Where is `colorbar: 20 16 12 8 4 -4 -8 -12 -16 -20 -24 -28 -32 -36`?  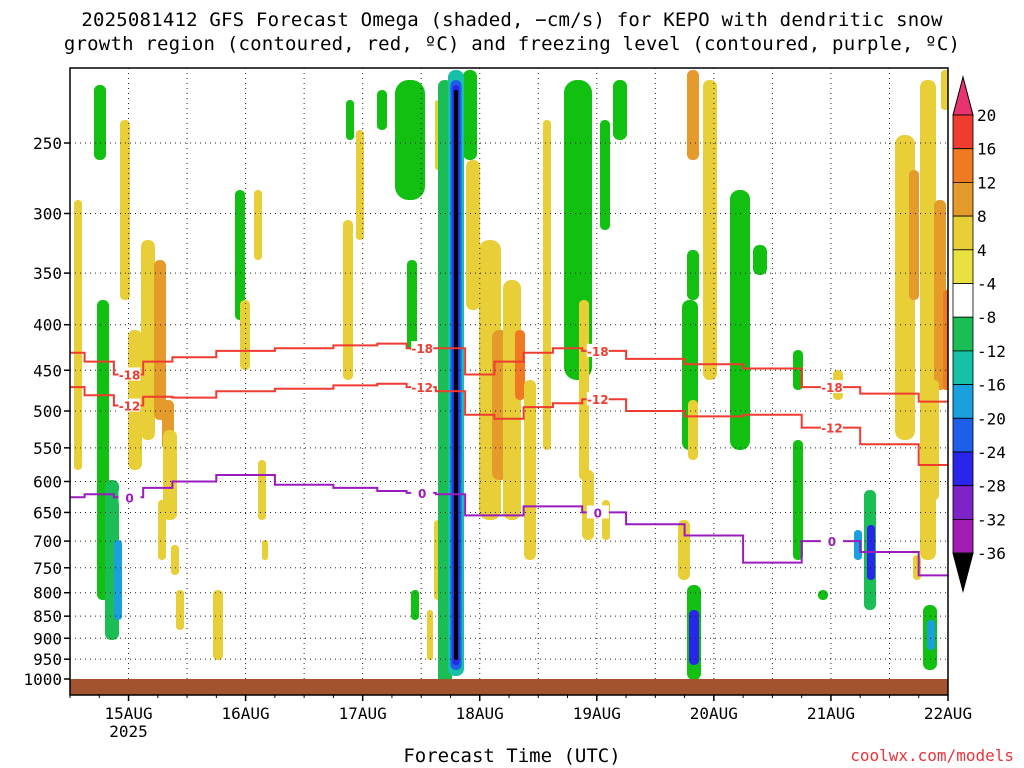
colorbar: 20 16 12 8 4 -4 -8 -12 -16 -20 -24 -28 -32 -36 is located at coordinates (979, 334).